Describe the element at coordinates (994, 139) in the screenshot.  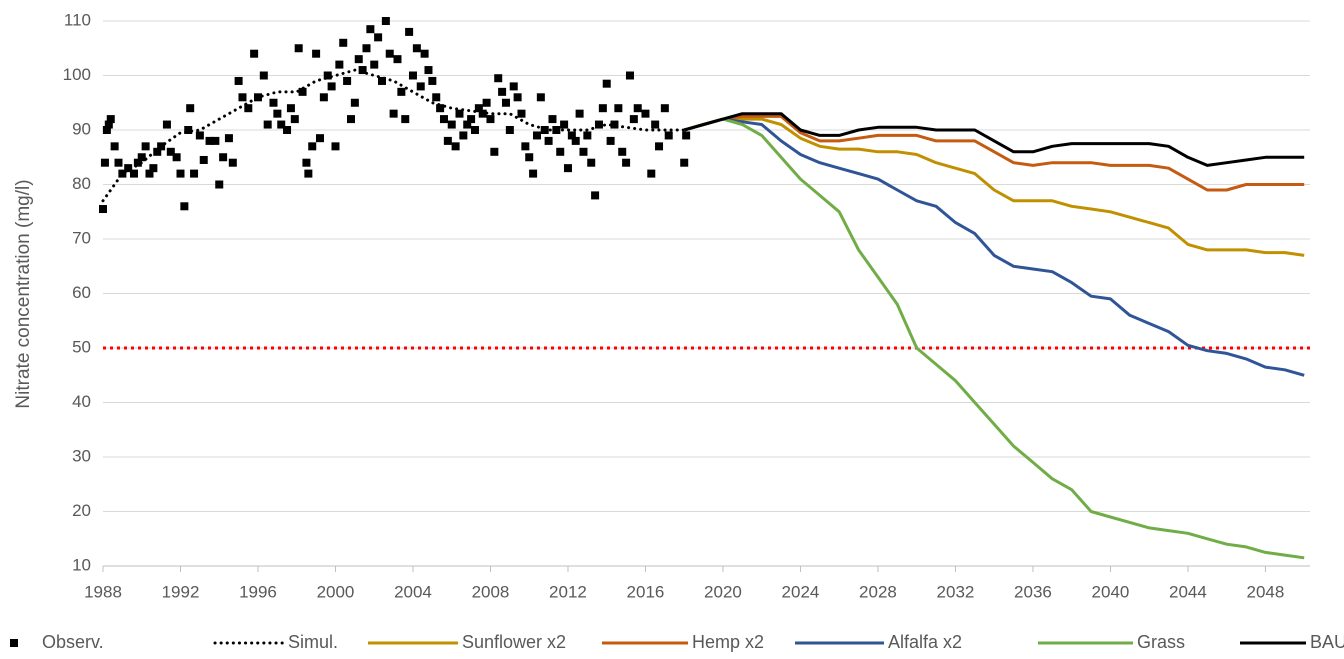
I see `scenario-line` at that location.